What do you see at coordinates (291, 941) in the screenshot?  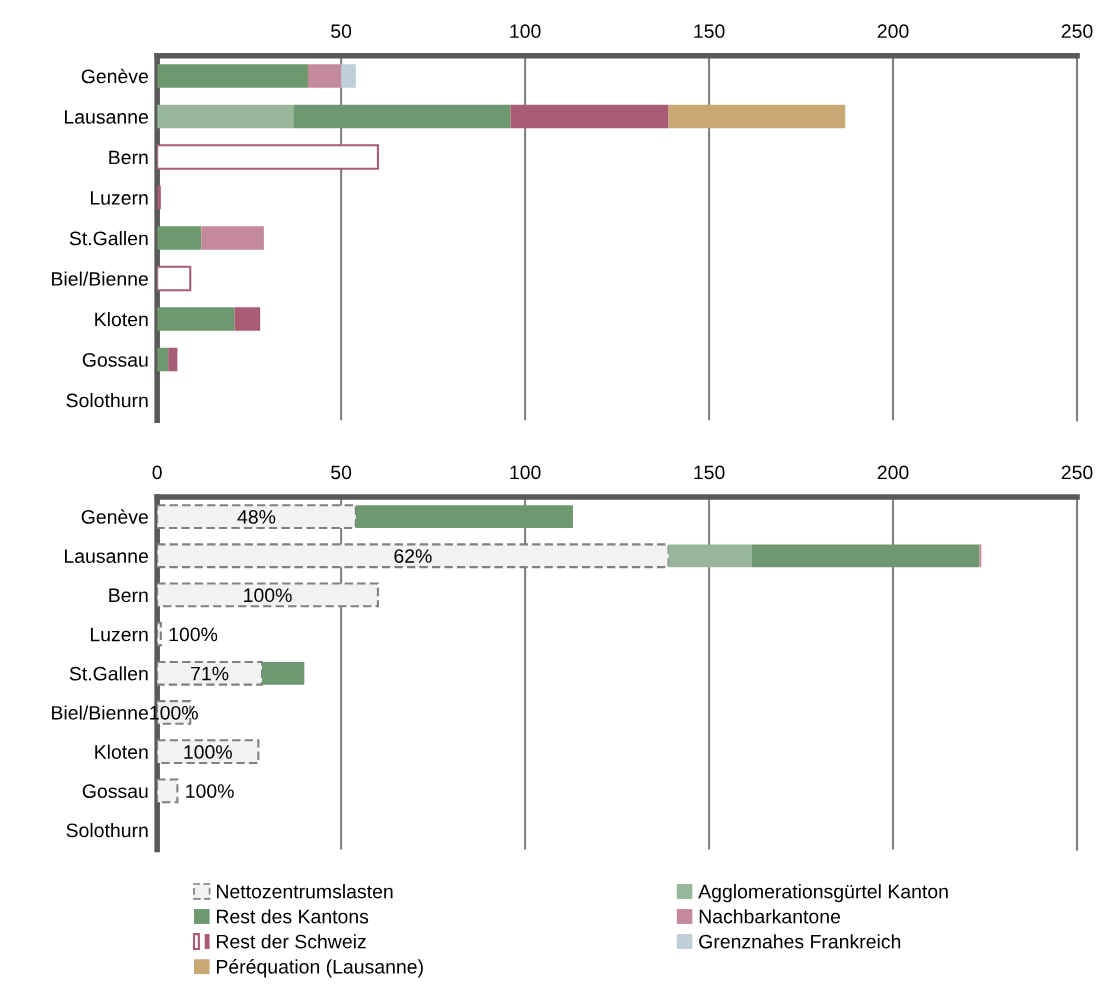 I see `legend-label: Rest der Schweiz` at bounding box center [291, 941].